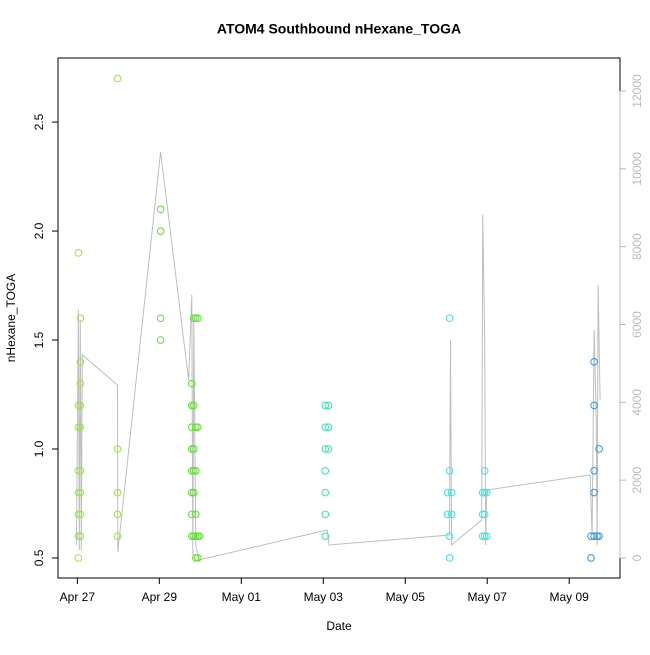  Describe the element at coordinates (39, 448) in the screenshot. I see `y-tick-label: 1.0` at that location.